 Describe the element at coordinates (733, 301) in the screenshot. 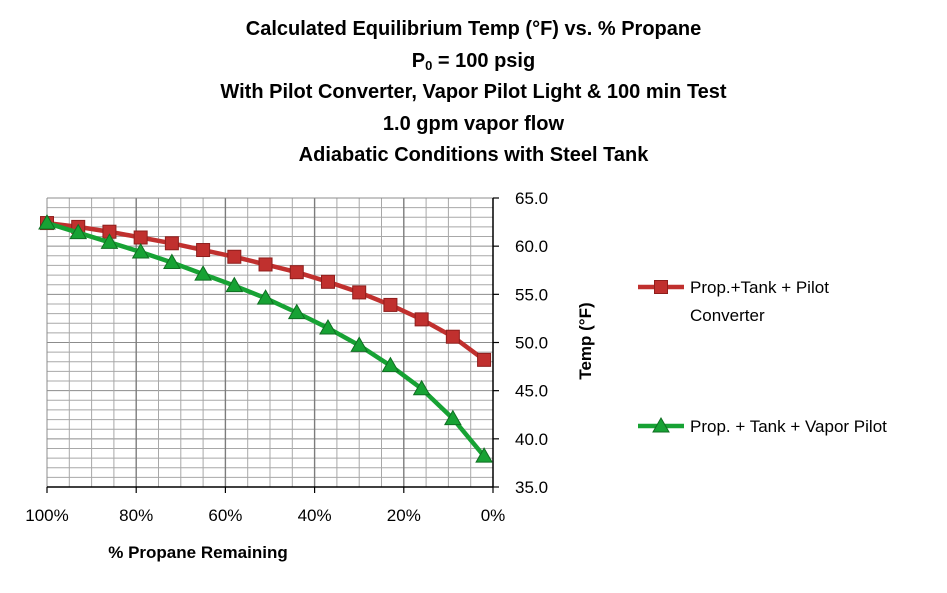

I see `legend-entry-1: Prop.+Tank + Pilot Converter` at that location.